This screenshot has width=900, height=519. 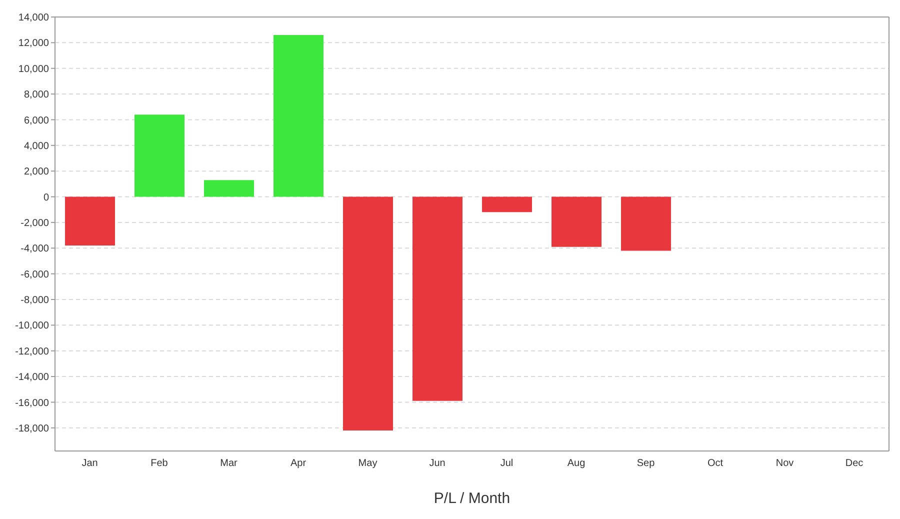 What do you see at coordinates (32, 378) in the screenshot?
I see `y-tick-label: -14,000` at bounding box center [32, 378].